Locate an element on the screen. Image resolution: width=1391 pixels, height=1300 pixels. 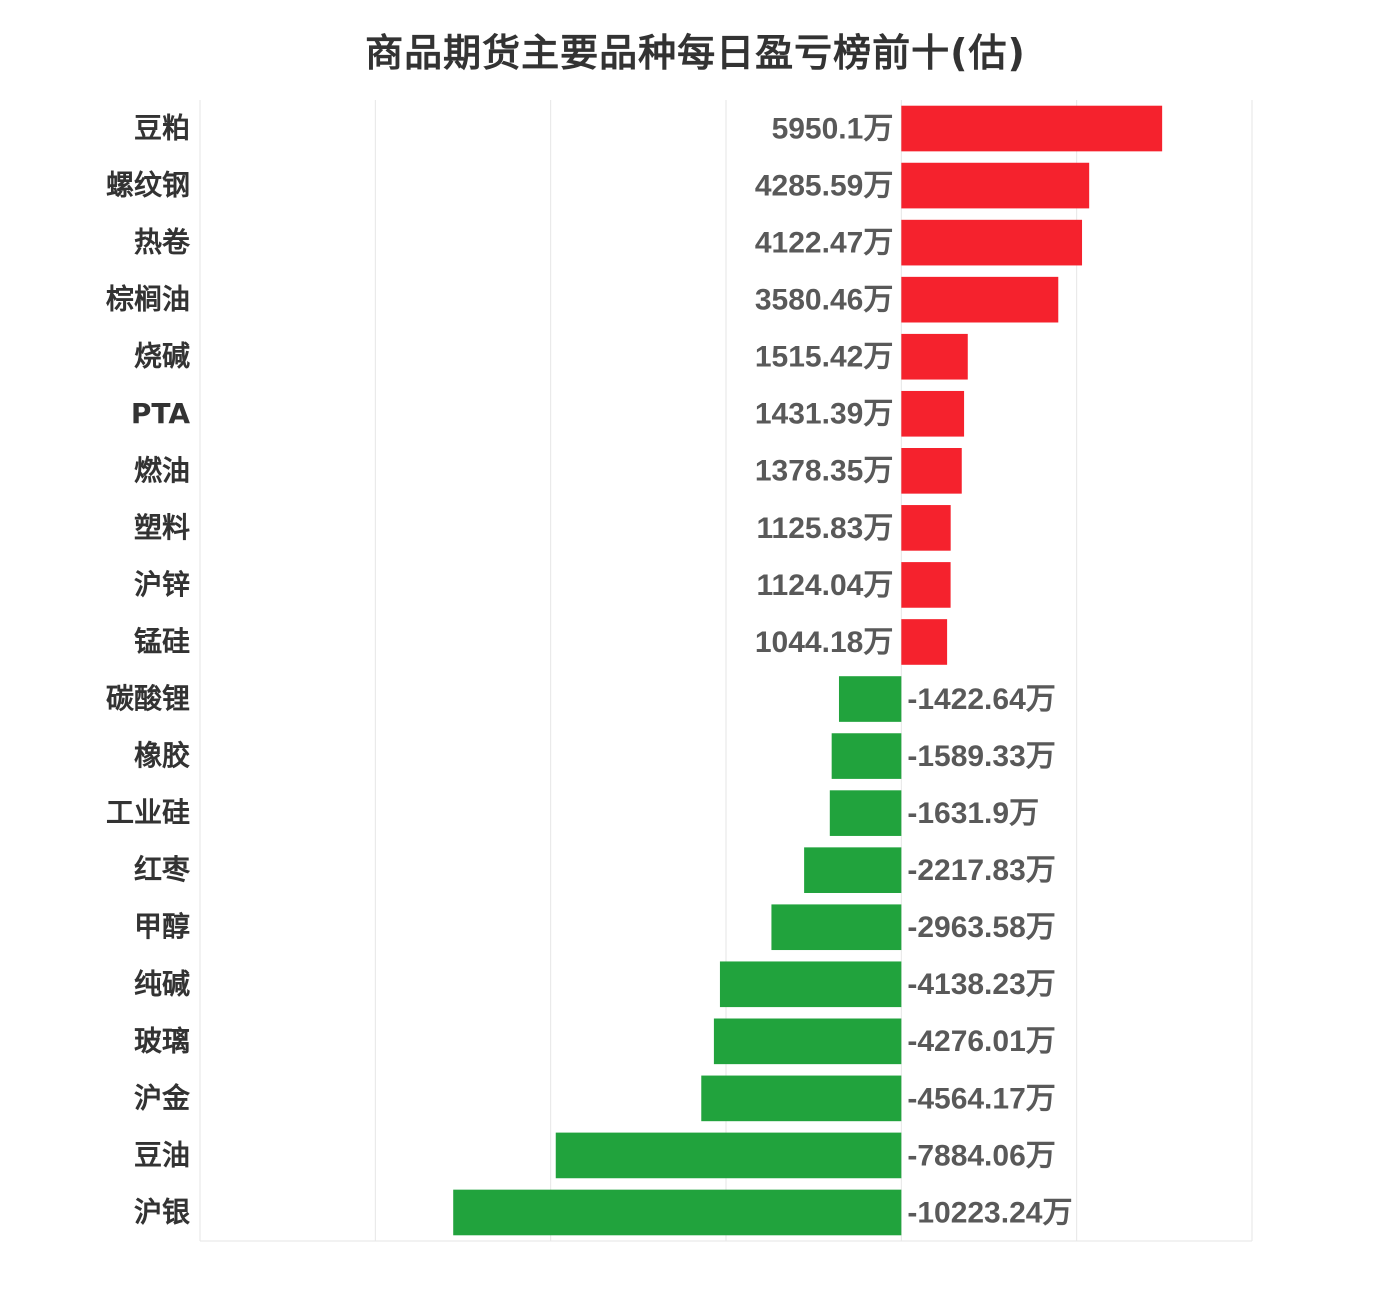
value-label: -4138.23万 is located at coordinates (981, 984).